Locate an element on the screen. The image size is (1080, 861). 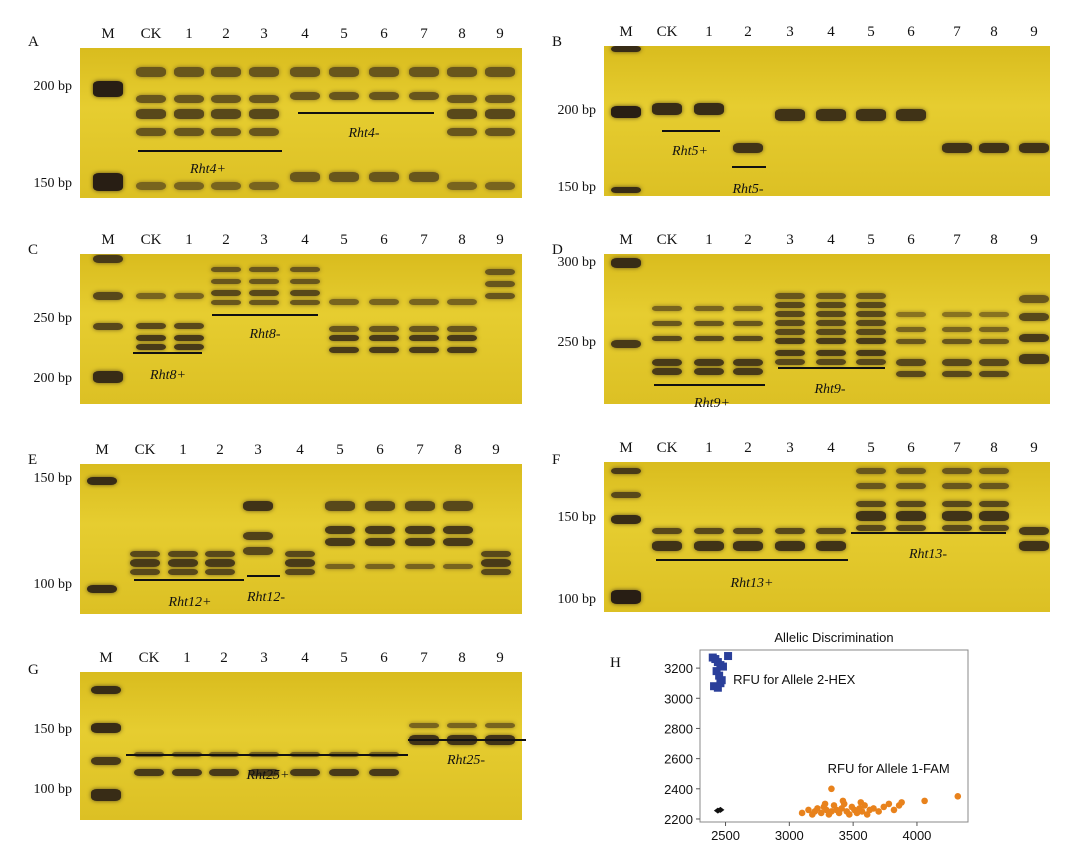
x-tick-label: 3000 is located at coordinates (789, 835).